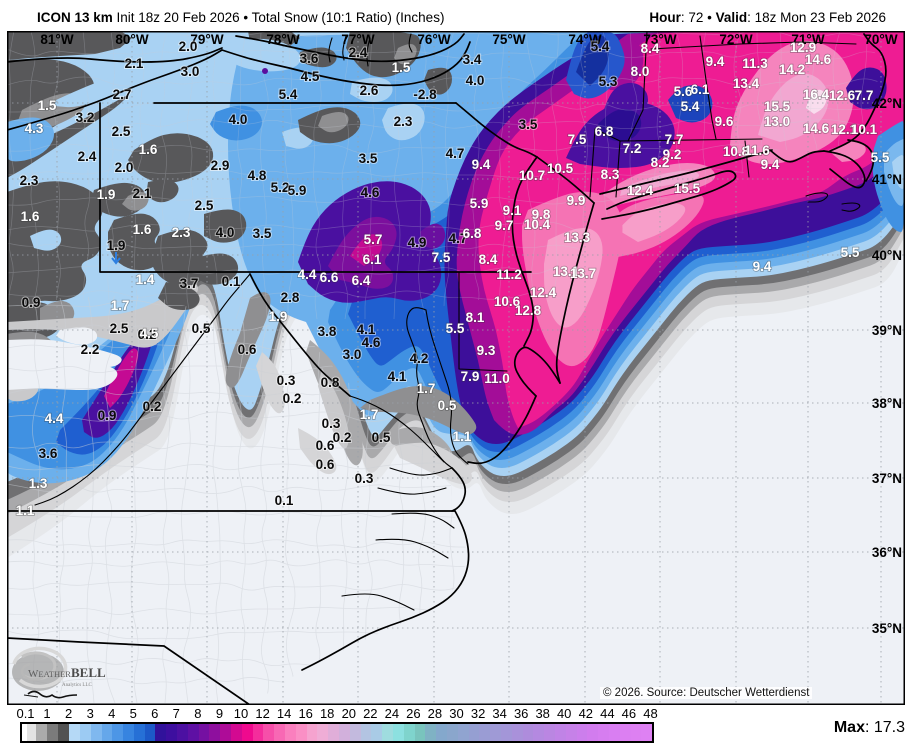 The image size is (913, 750). Describe the element at coordinates (604, 131) in the screenshot. I see `svg-text: 6.8` at that location.